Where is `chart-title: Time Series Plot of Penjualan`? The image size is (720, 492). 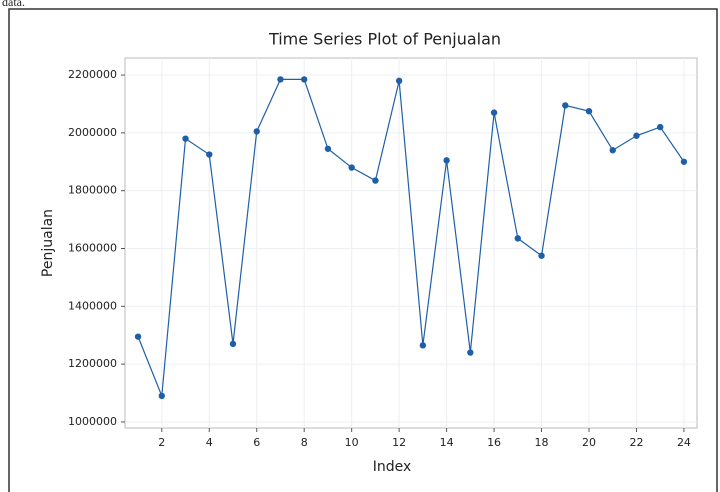
chart-title: Time Series Plot of Penjualan is located at coordinates (384, 39).